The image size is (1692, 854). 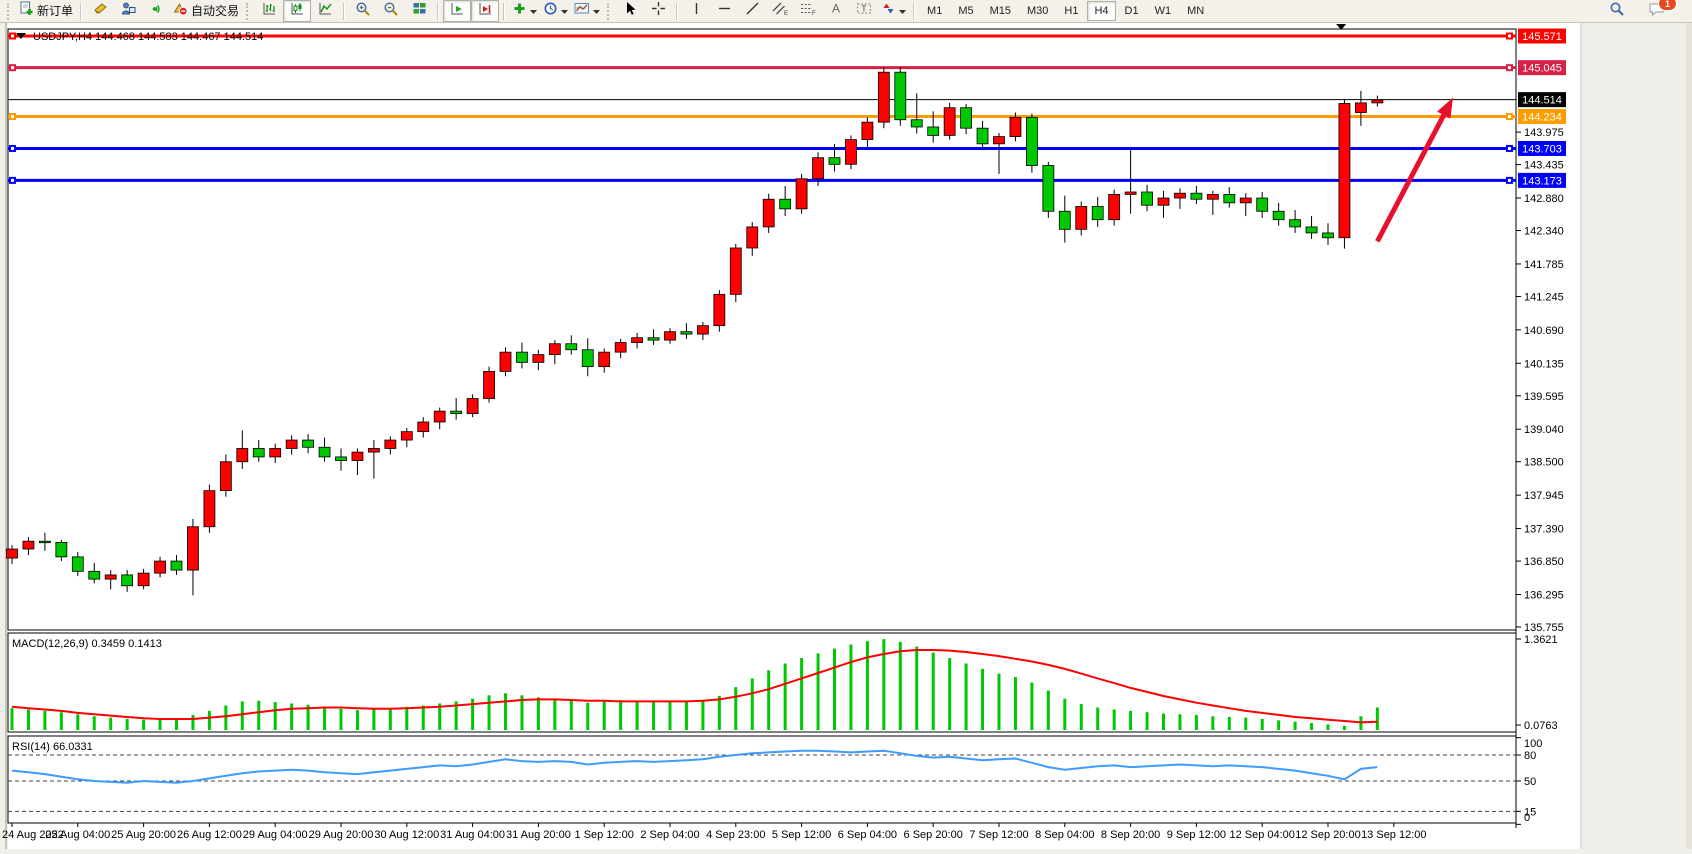 I want to click on notifications-button: 1, so click(x=1660, y=11).